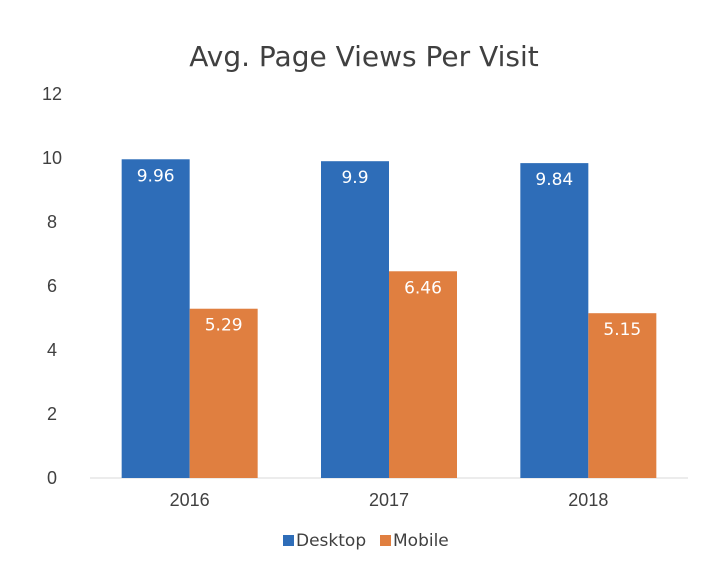 Image resolution: width=728 pixels, height=572 pixels. What do you see at coordinates (52, 94) in the screenshot?
I see `y-tick-label: 12` at bounding box center [52, 94].